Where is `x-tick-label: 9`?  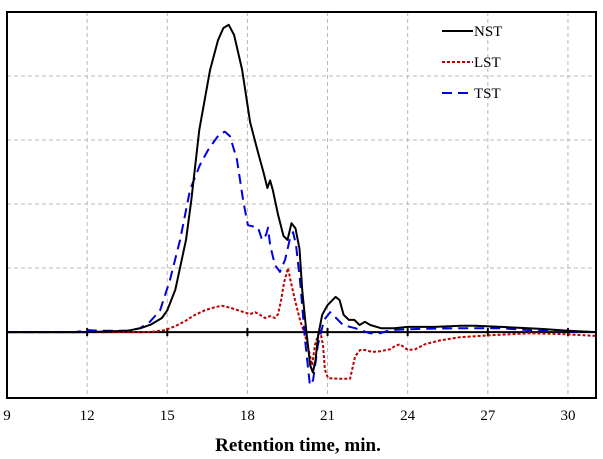
x-tick-label: 9 is located at coordinates (7, 416).